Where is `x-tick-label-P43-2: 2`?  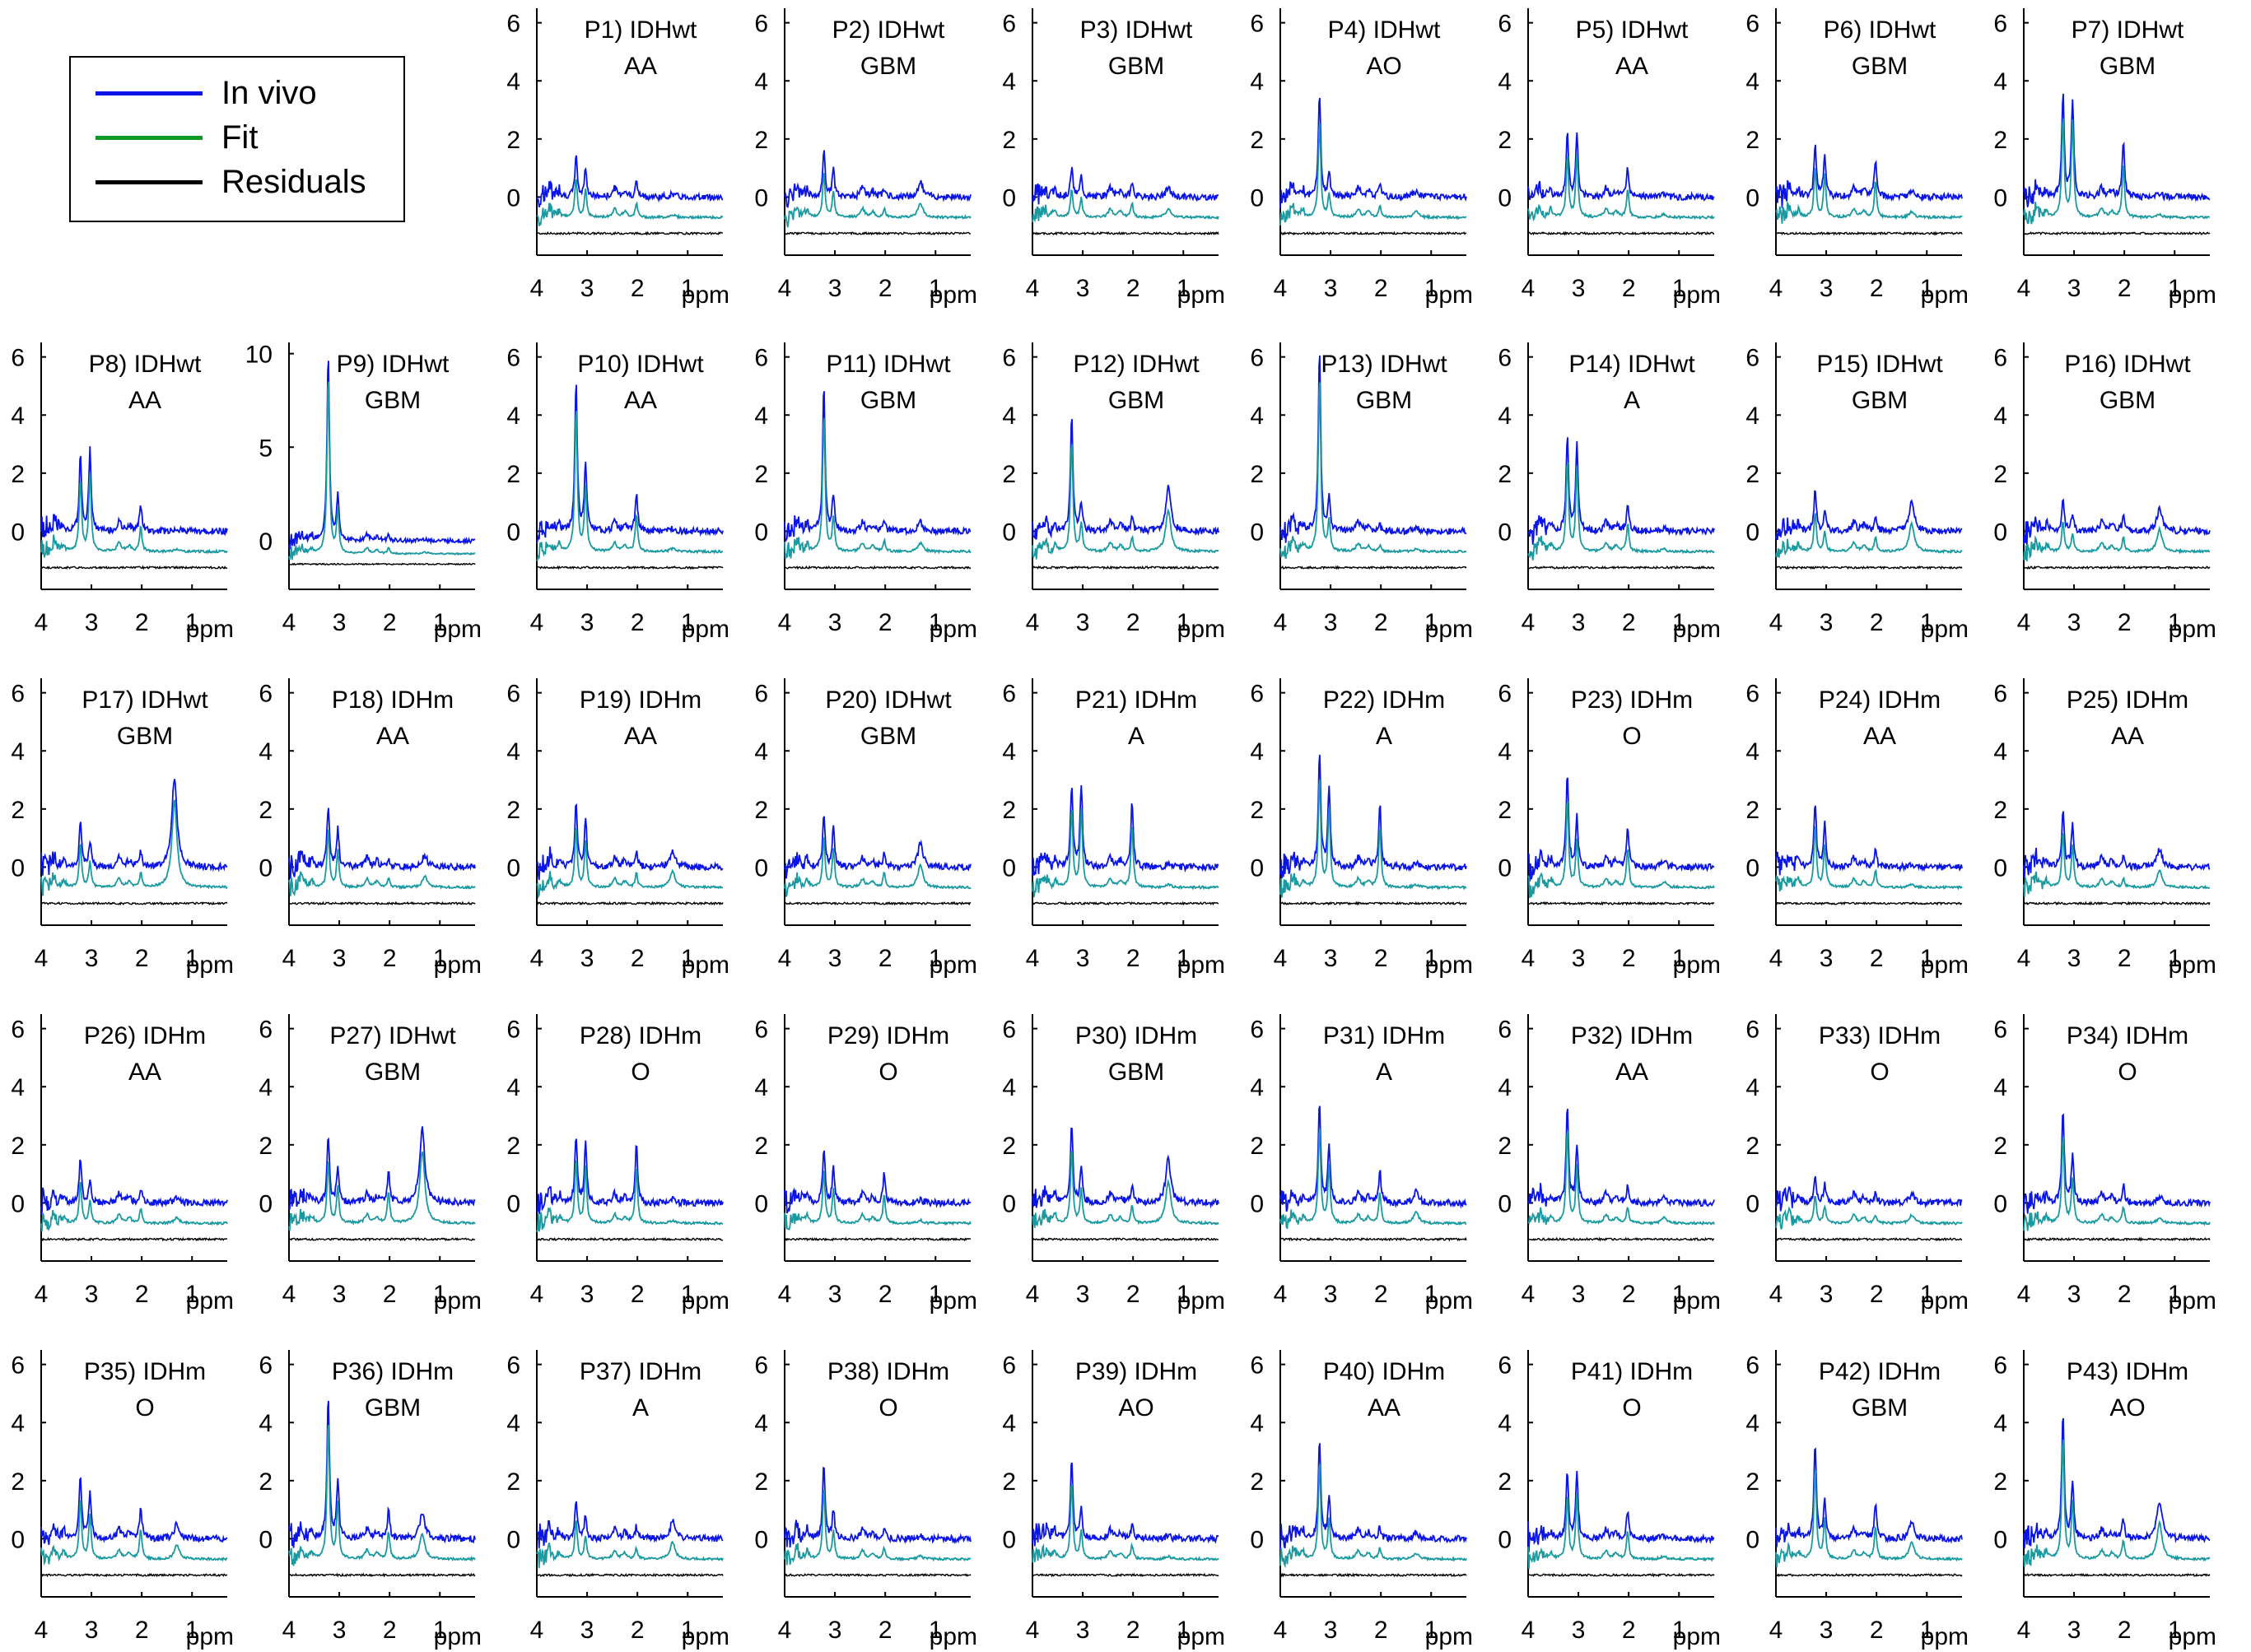 x-tick-label-P43-2: 2 is located at coordinates (2125, 1630).